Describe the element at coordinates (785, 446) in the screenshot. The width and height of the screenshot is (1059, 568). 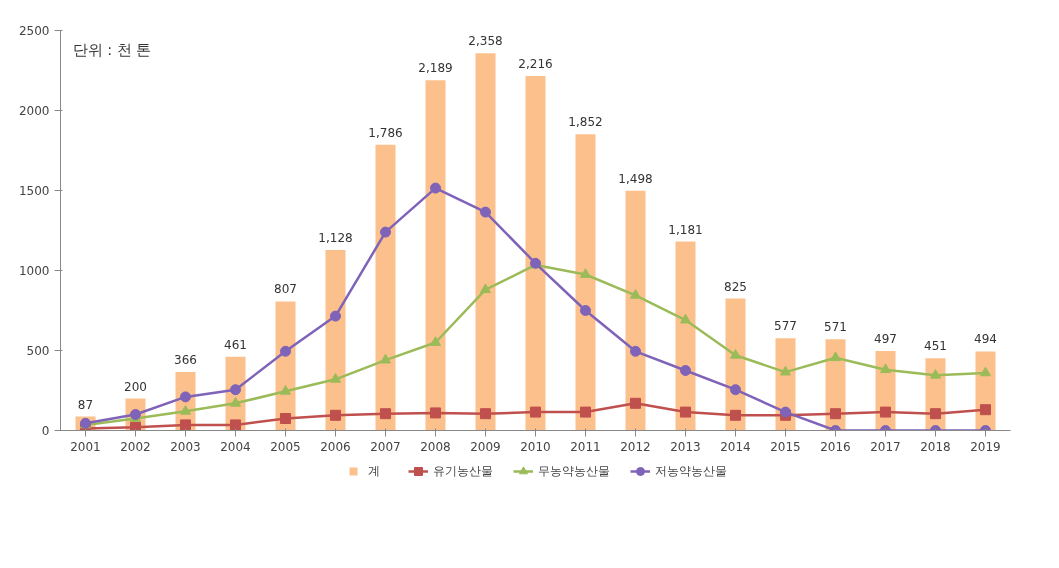
I see `x-tick-label: 2015` at that location.